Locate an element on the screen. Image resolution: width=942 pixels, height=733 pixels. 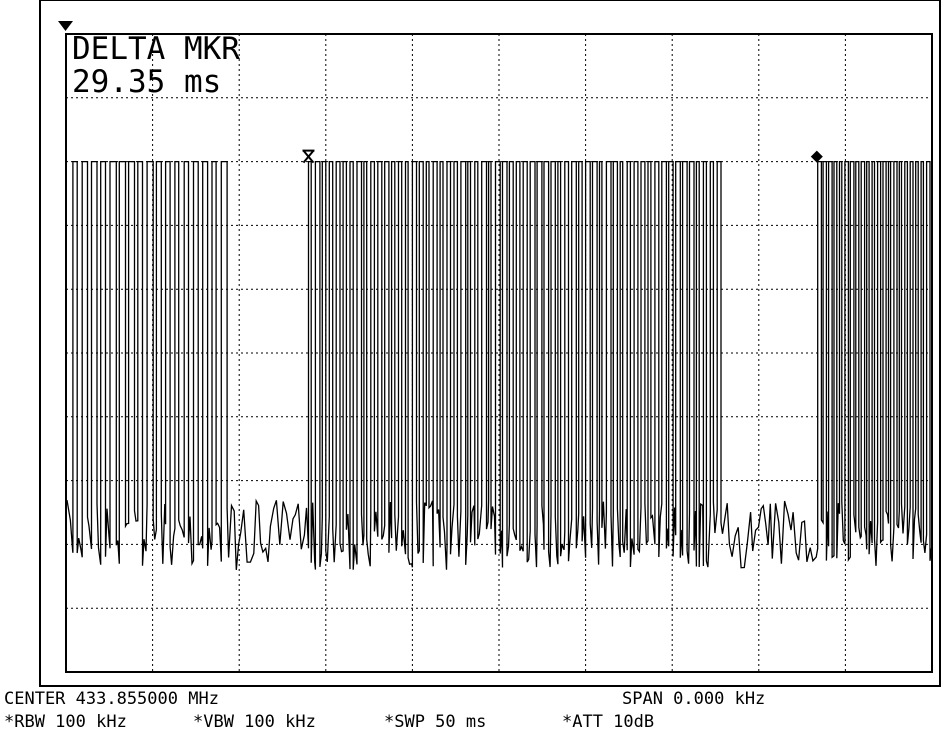
reference-marker-stroke is located at coordinates (308, 156).